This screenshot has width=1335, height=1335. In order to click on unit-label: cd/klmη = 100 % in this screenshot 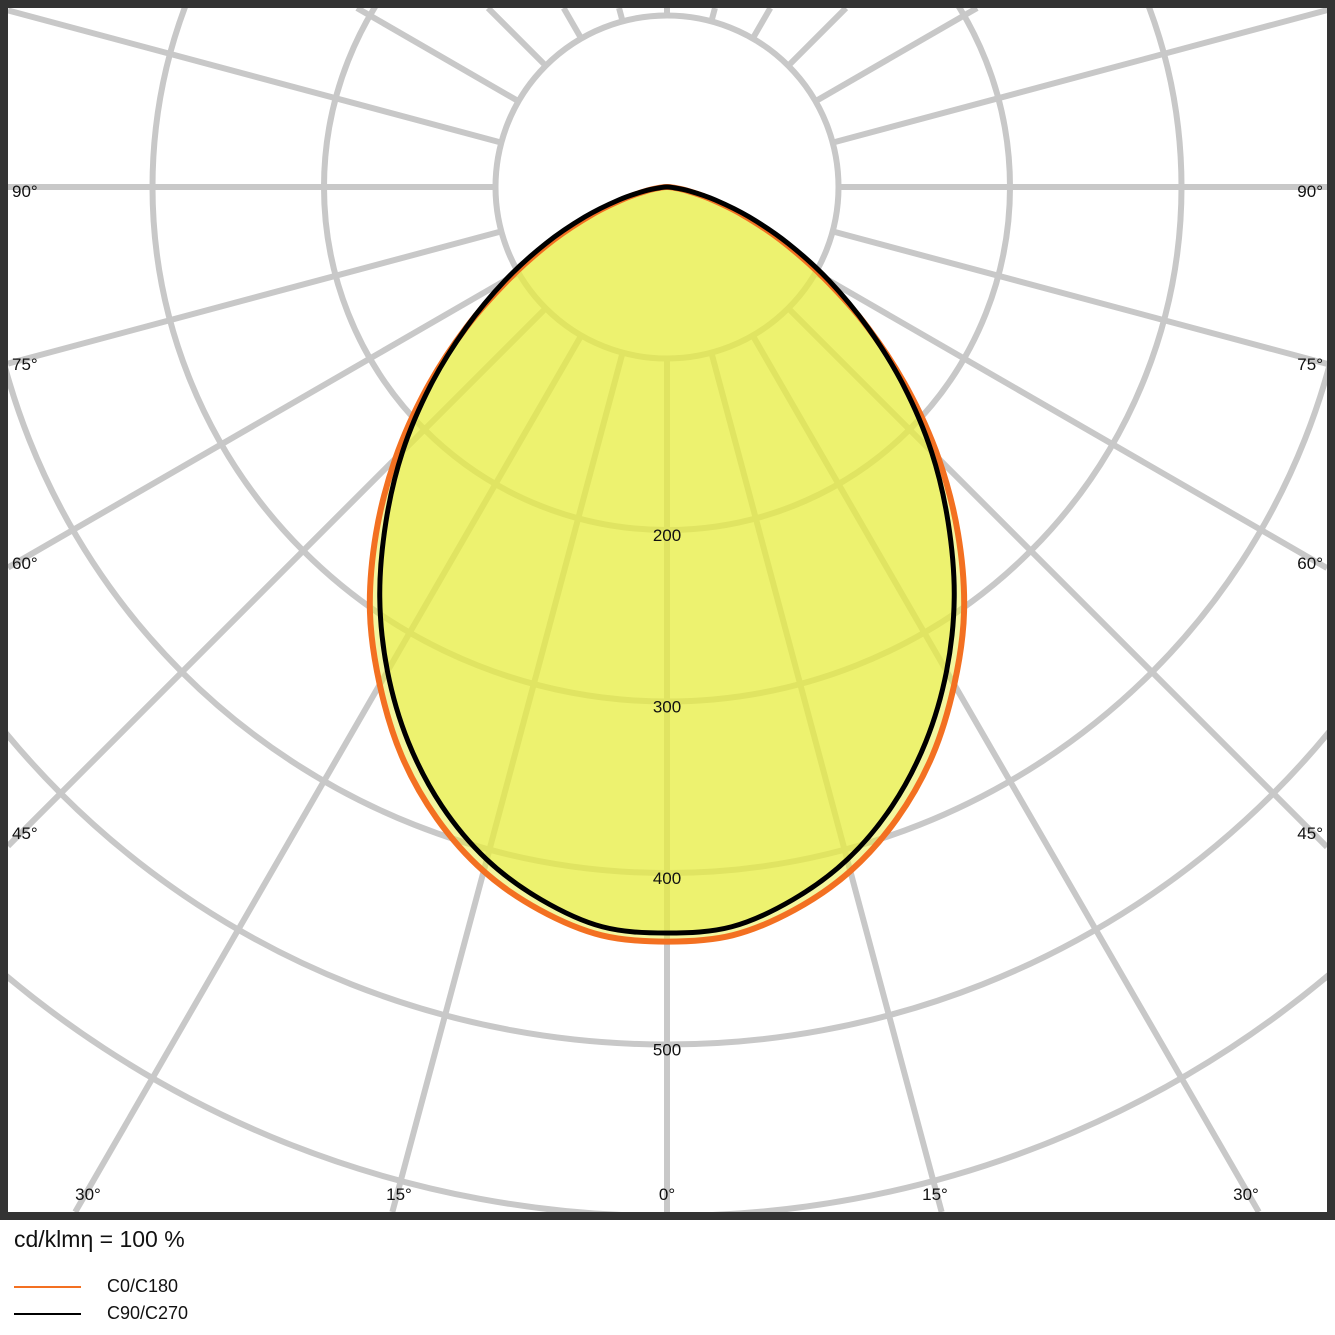, I will do `click(99, 1239)`.